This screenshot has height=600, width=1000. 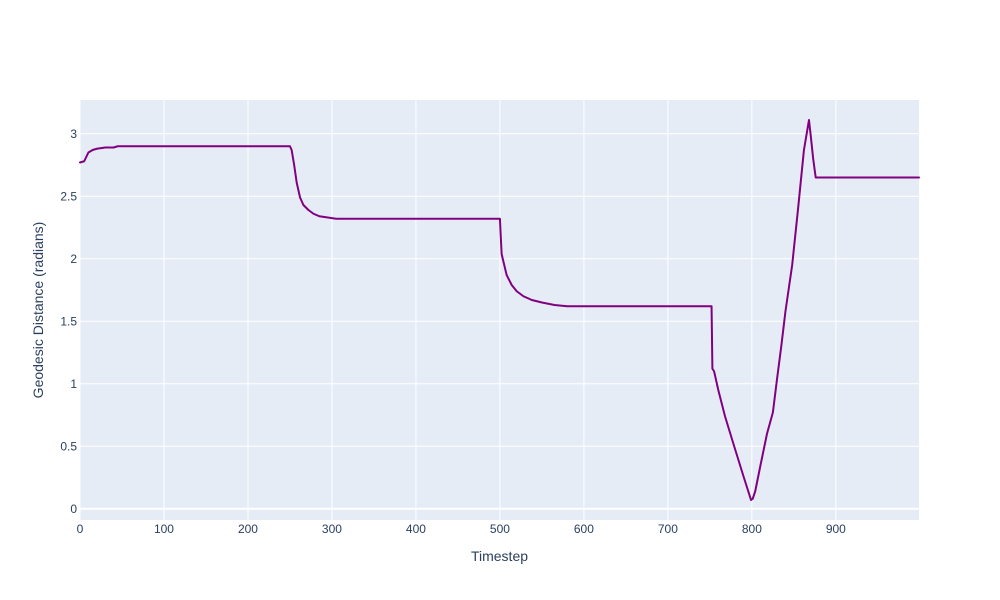 I want to click on y-tick-label: 0.5, so click(x=68, y=446).